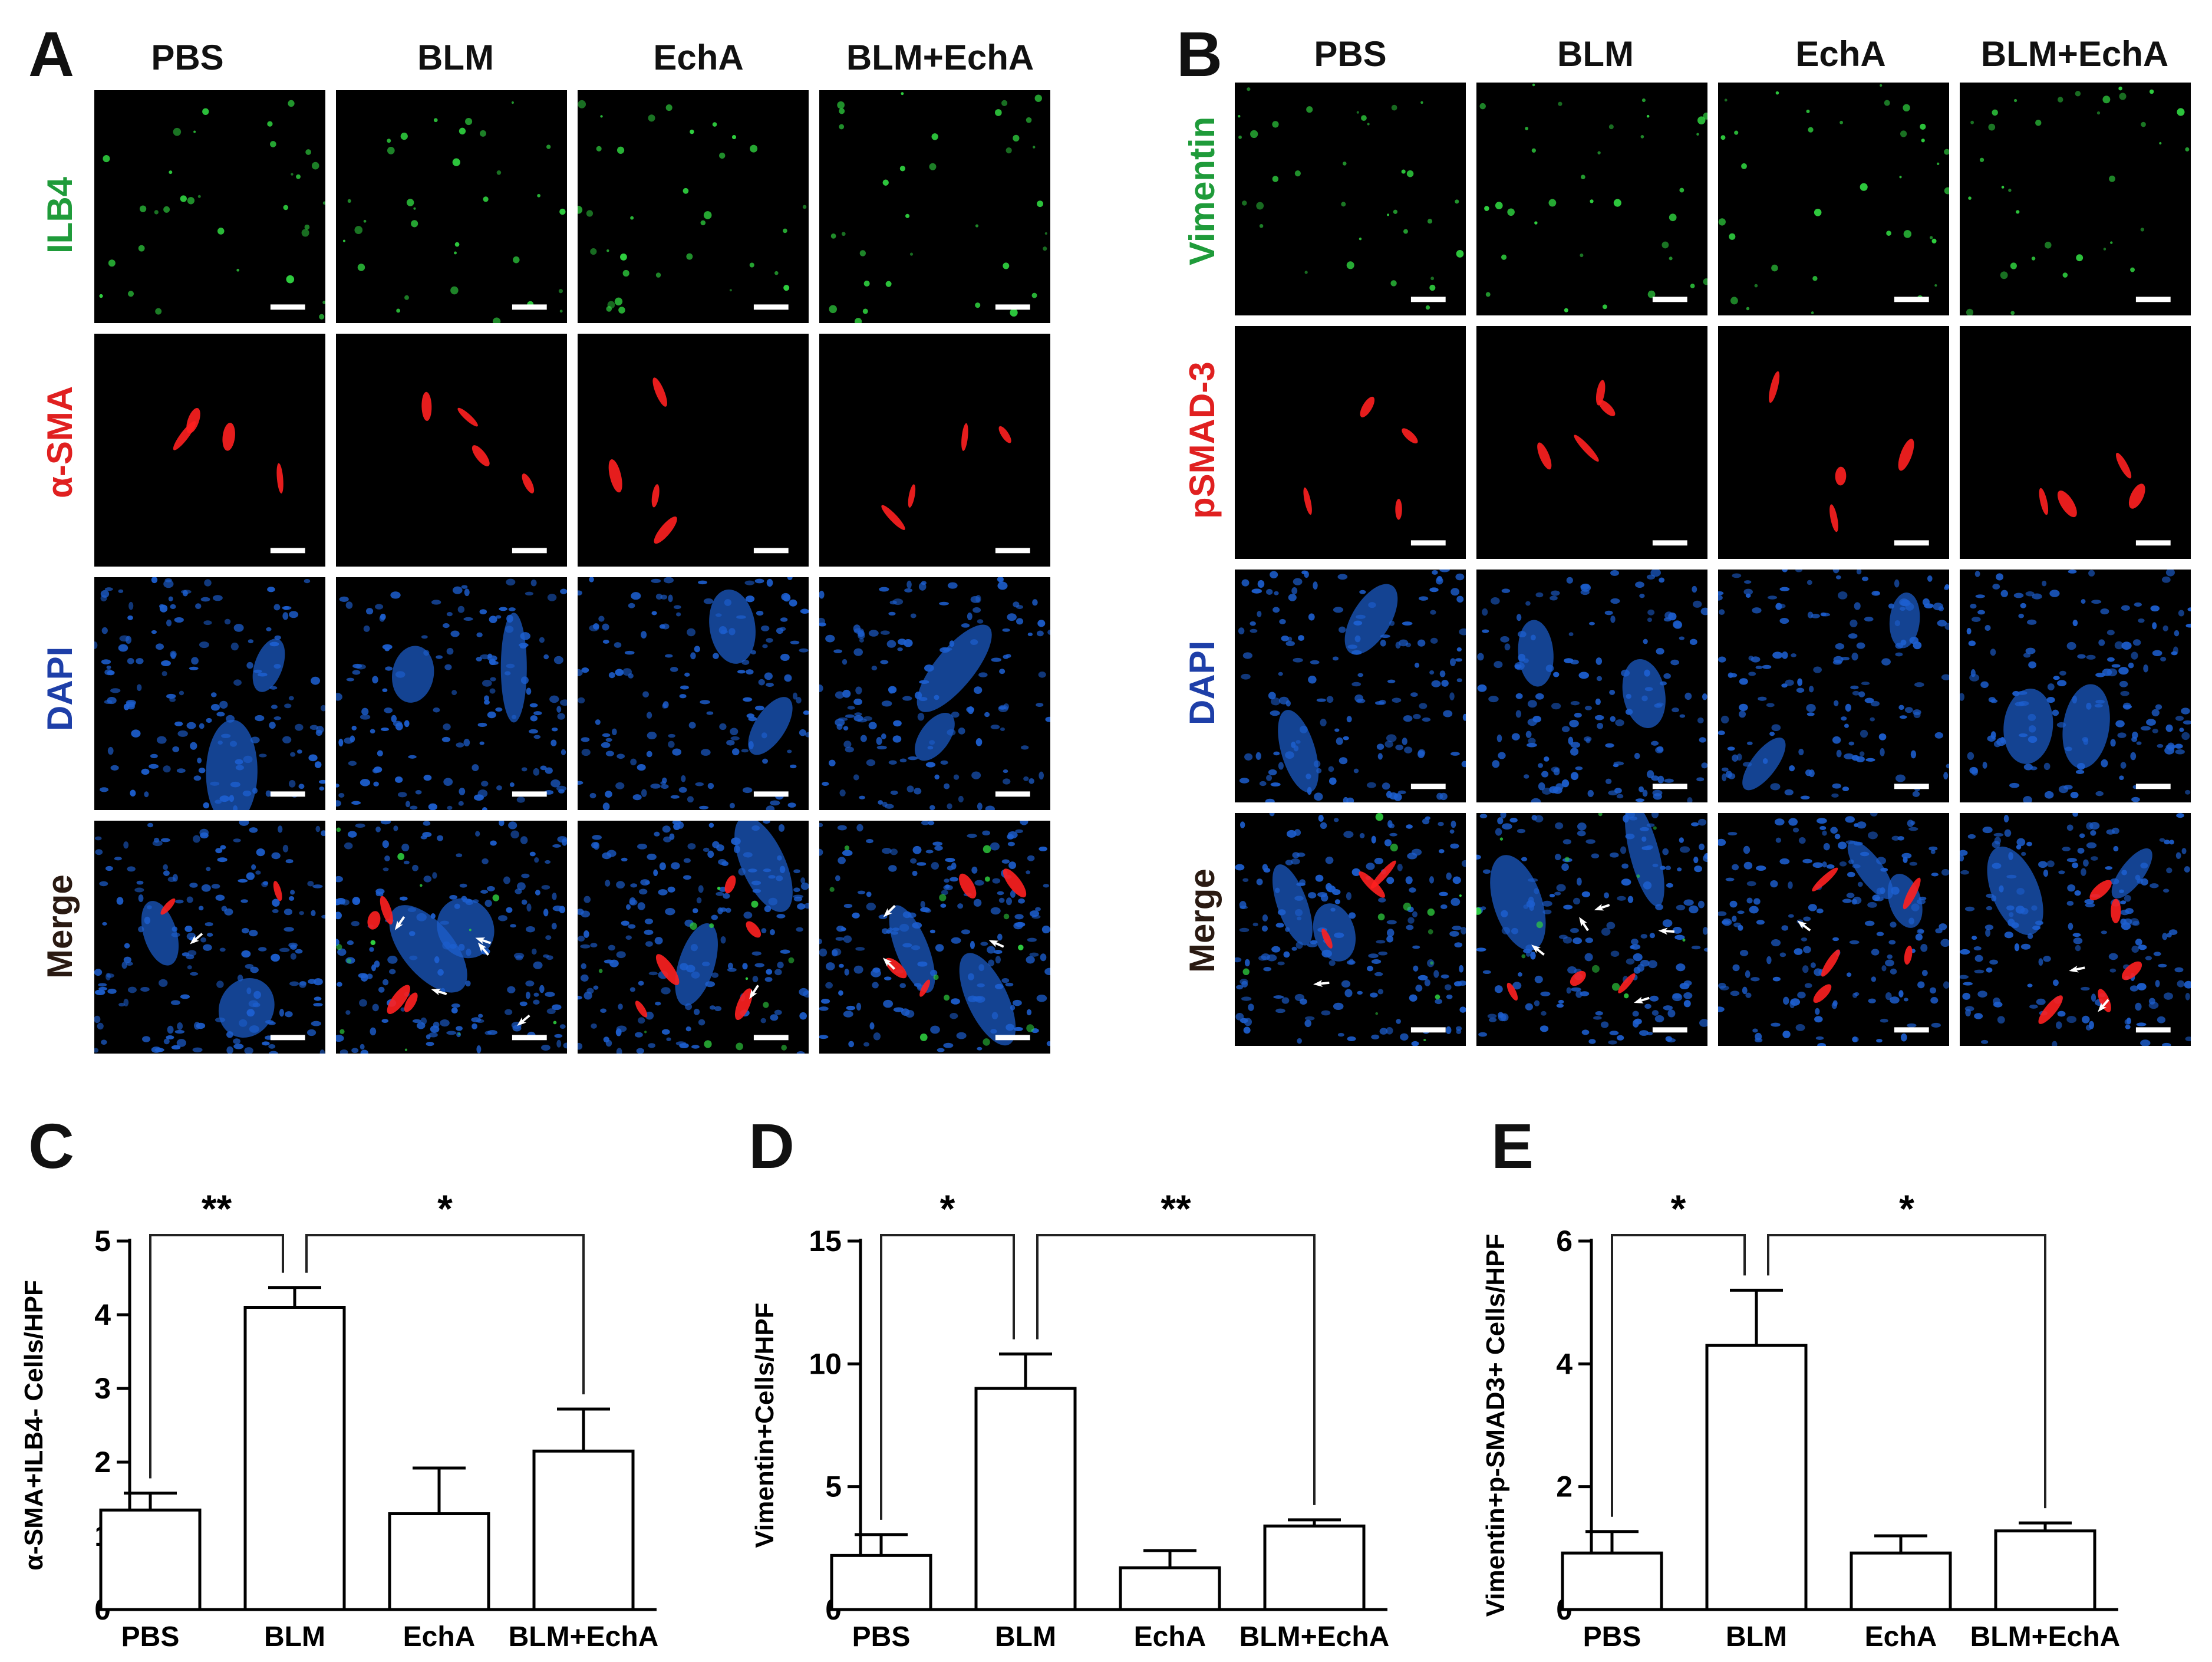 The height and width of the screenshot is (1662, 2212). I want to click on panelb-tile-psmad-3-blm, so click(1591, 442).